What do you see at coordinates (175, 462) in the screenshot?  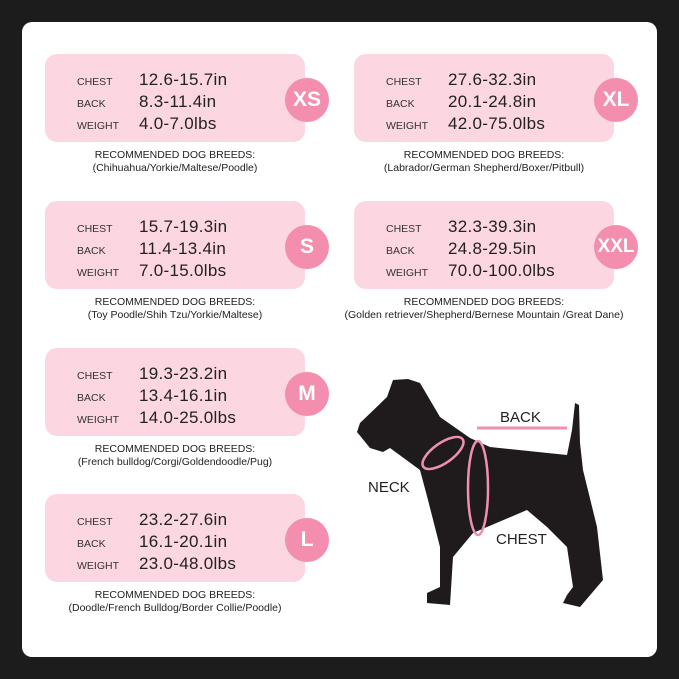 I see `breeds-list: (French bulldog/Corgi/Goldendoodle/Pug)` at bounding box center [175, 462].